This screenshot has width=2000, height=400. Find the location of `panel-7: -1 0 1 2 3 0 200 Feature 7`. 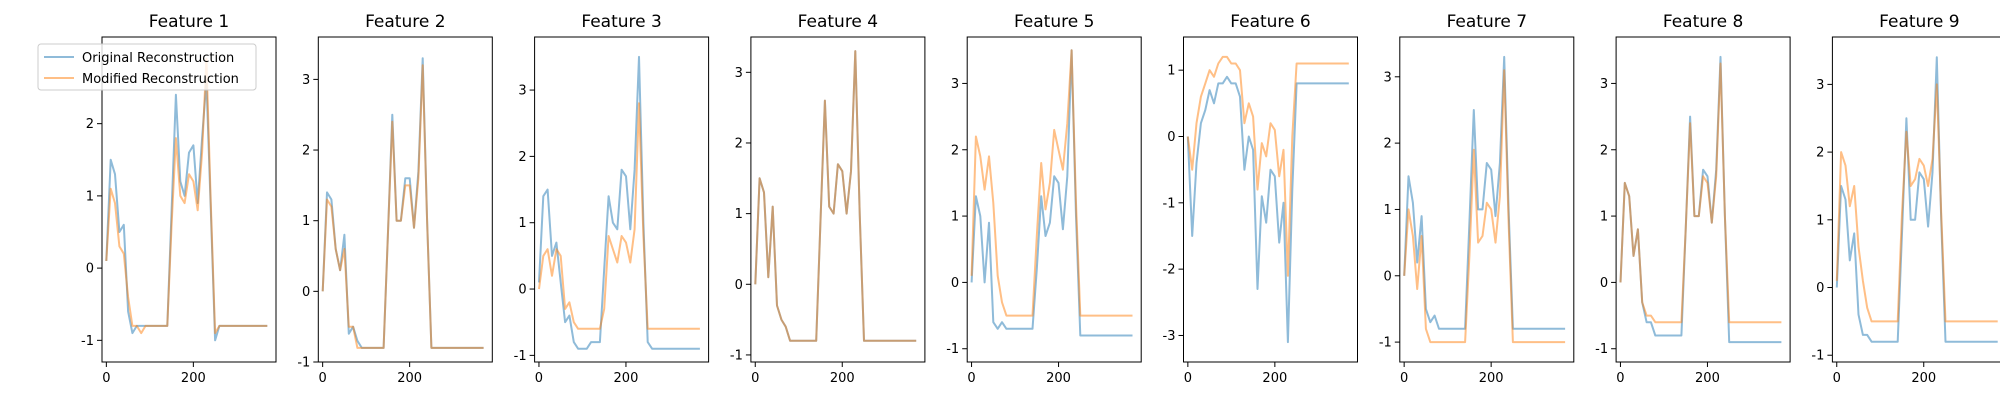

panel-7: -1 0 1 2 3 0 200 Feature 7 is located at coordinates (1477, 199).